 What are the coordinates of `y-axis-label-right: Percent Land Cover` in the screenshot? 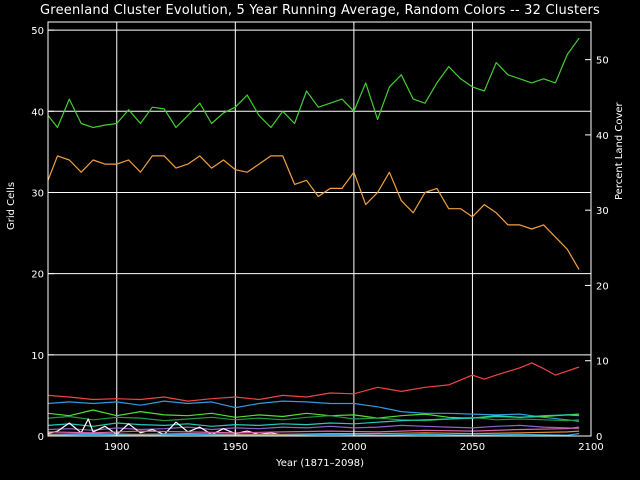 It's located at (619, 151).